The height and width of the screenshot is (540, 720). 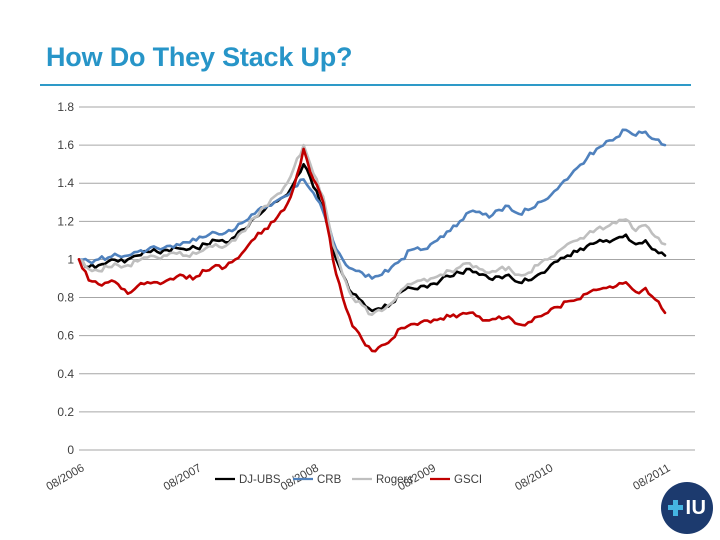 I want to click on x-axis-tick-label: 08/2011, so click(x=651, y=477).